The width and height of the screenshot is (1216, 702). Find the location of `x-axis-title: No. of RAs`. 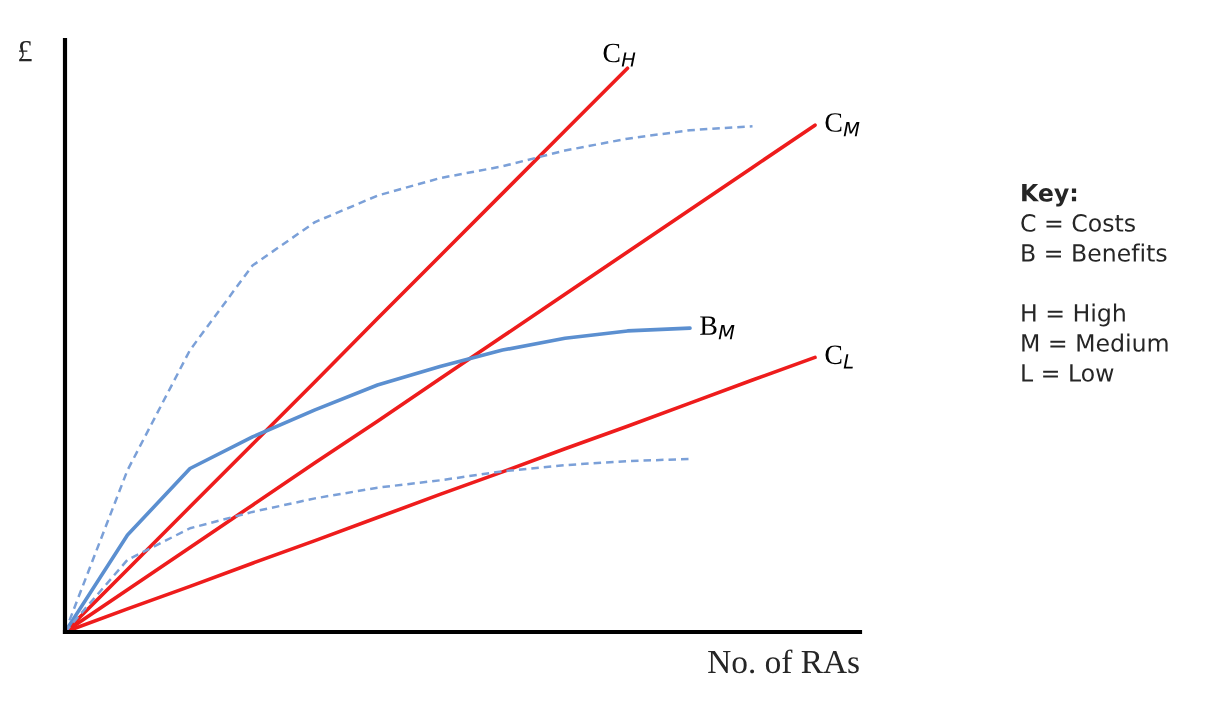

x-axis-title: No. of RAs is located at coordinates (783, 661).